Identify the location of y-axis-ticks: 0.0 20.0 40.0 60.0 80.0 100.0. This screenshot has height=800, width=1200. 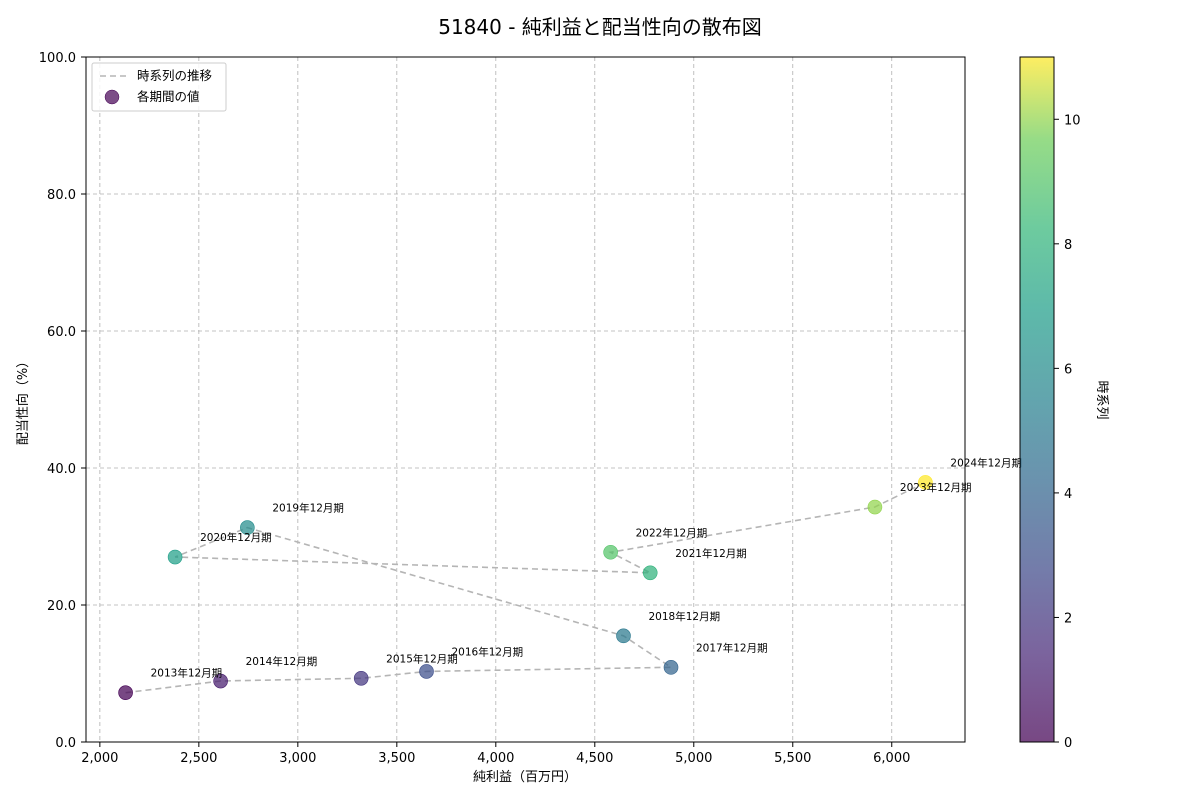
(62, 401).